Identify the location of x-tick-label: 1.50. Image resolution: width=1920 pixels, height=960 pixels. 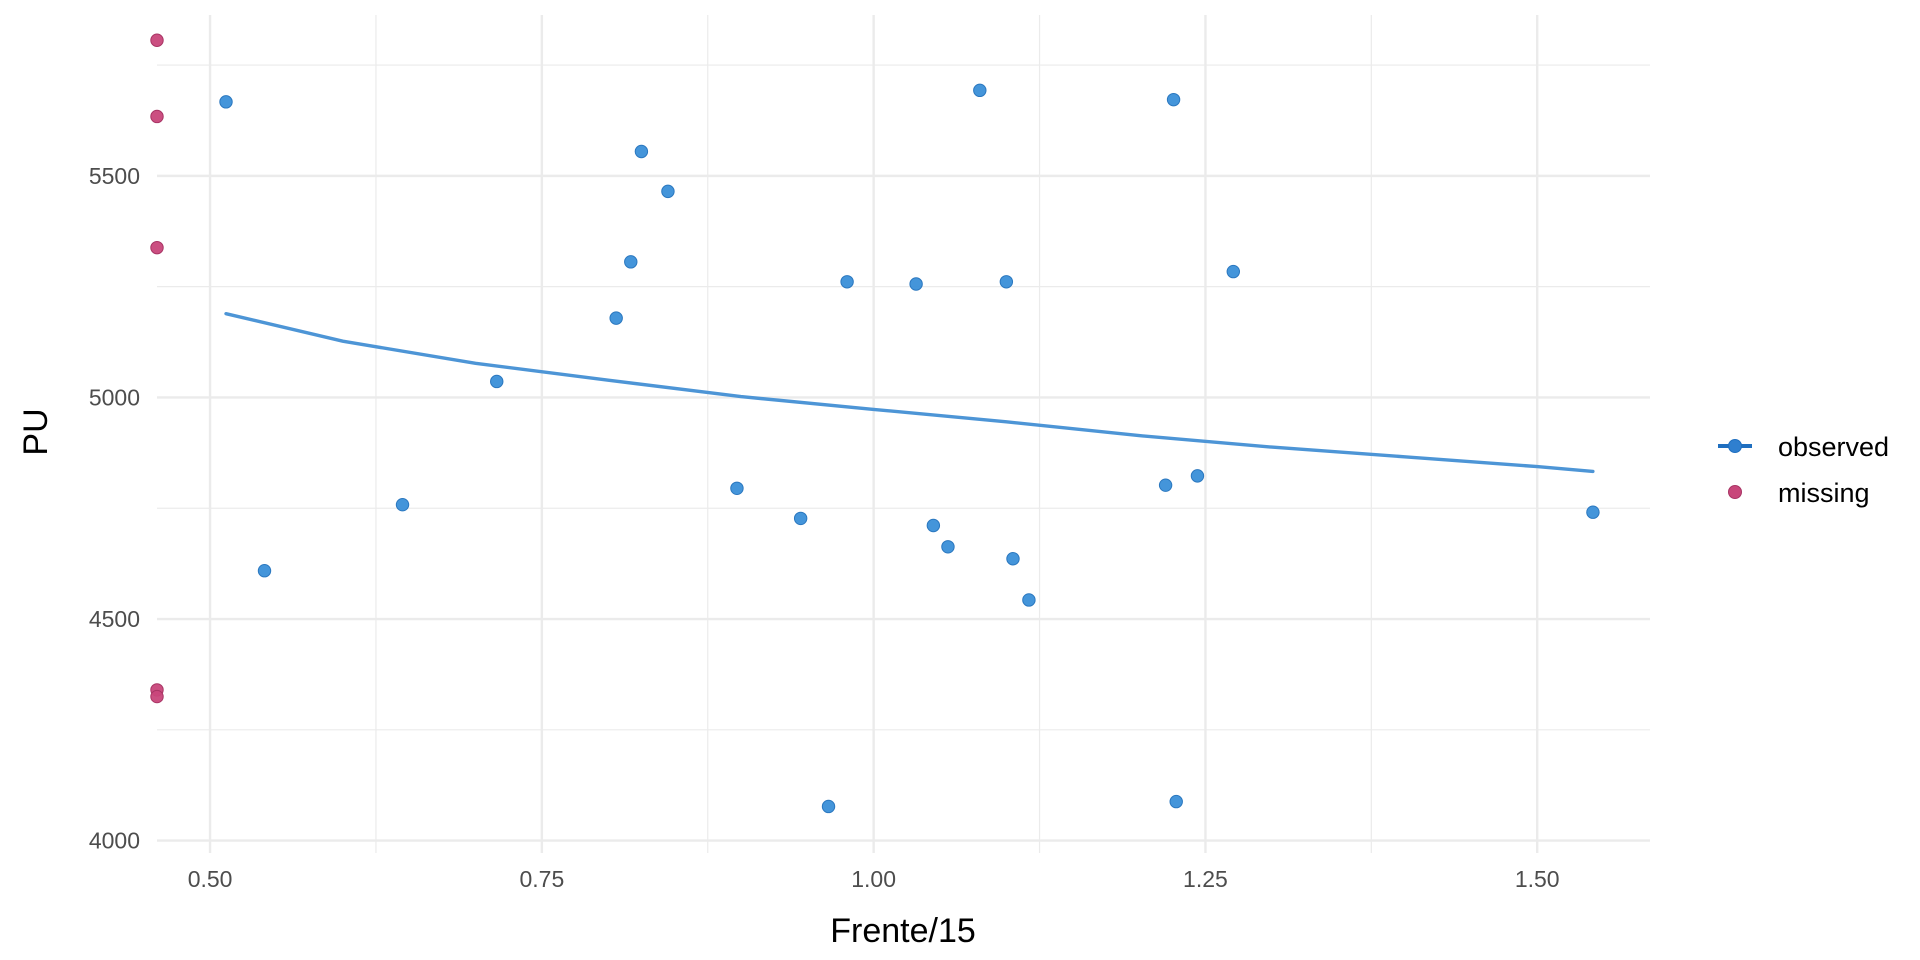
(1537, 879).